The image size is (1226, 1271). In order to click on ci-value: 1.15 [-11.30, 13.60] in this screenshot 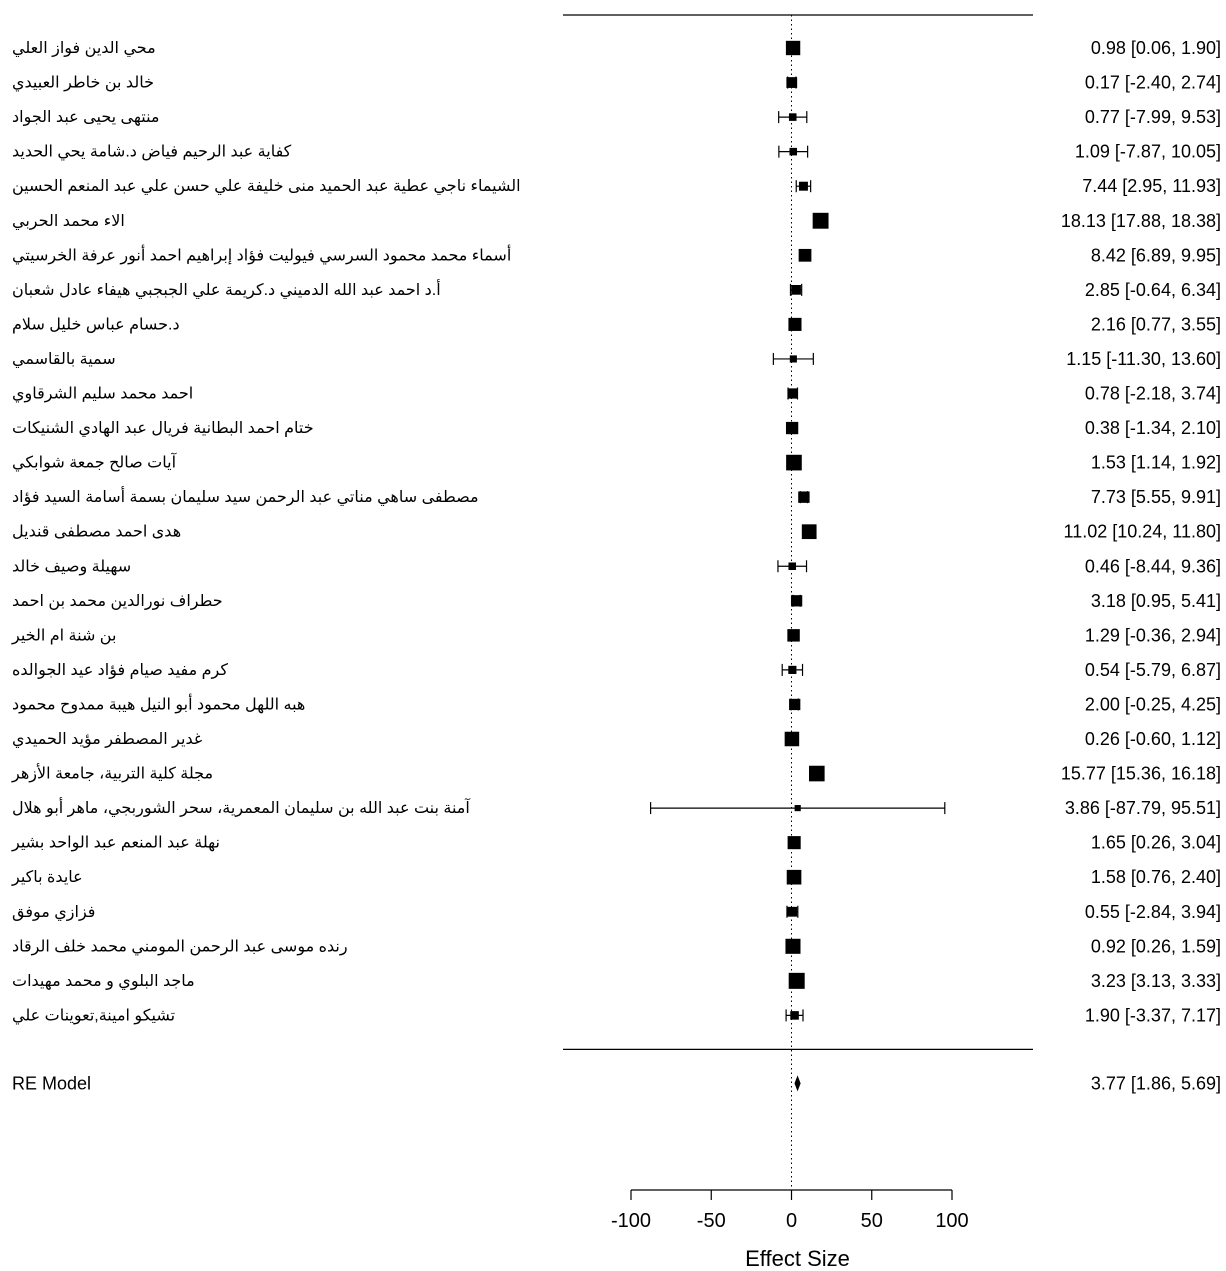, I will do `click(1143, 359)`.